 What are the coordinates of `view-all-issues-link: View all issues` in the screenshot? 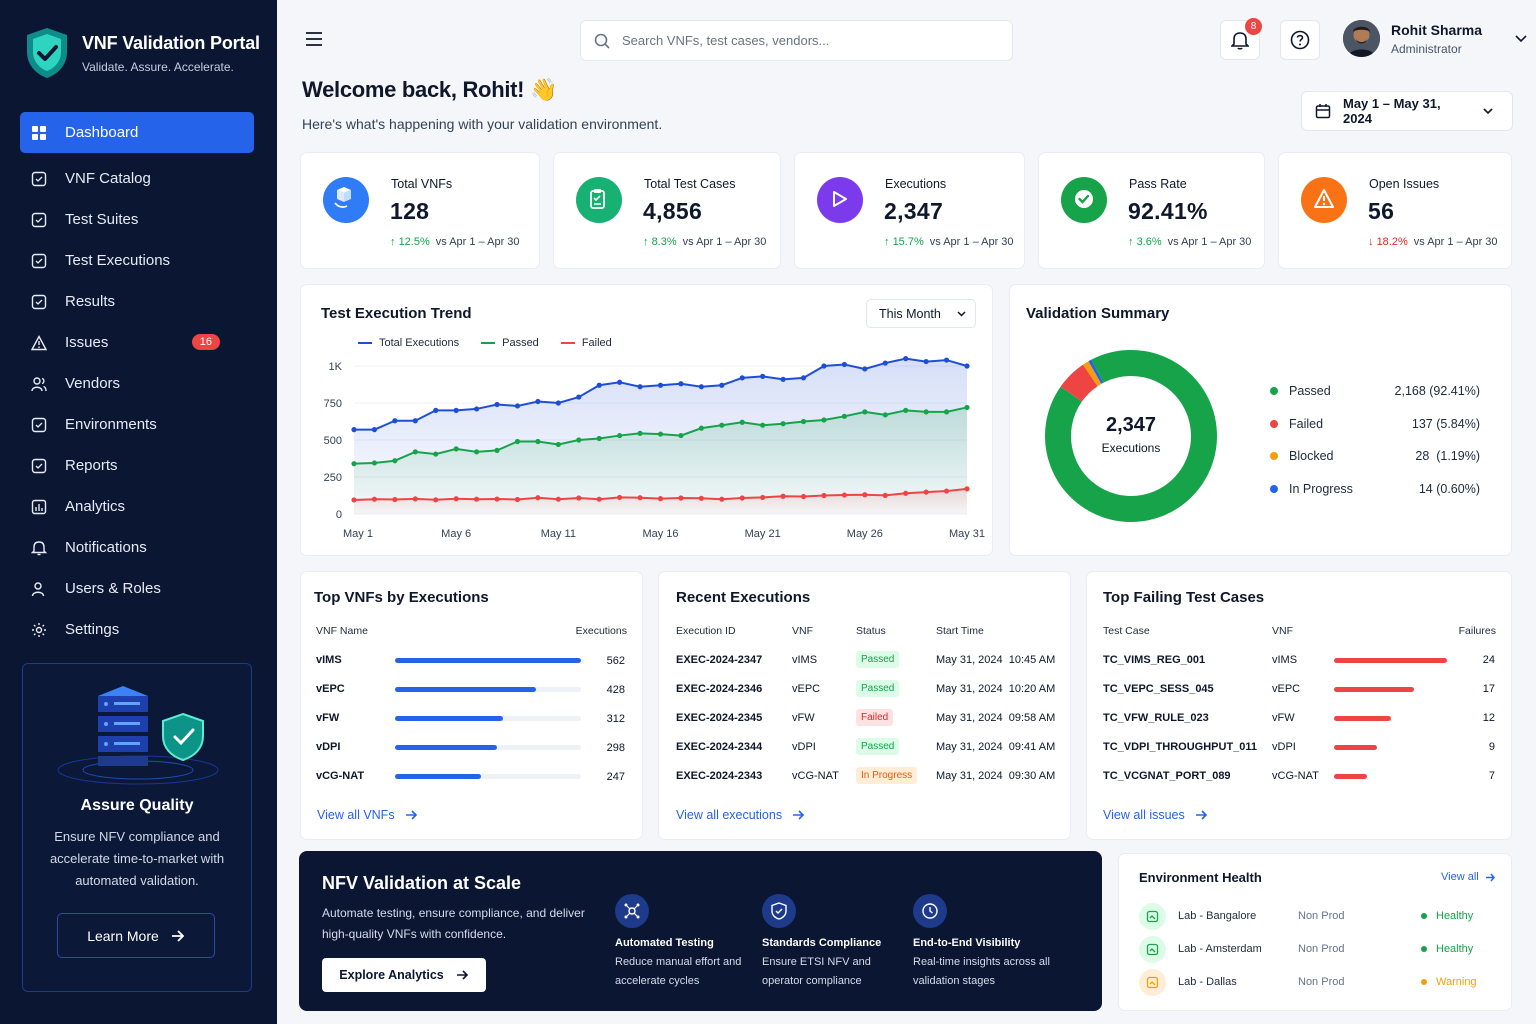 It's located at (1155, 815).